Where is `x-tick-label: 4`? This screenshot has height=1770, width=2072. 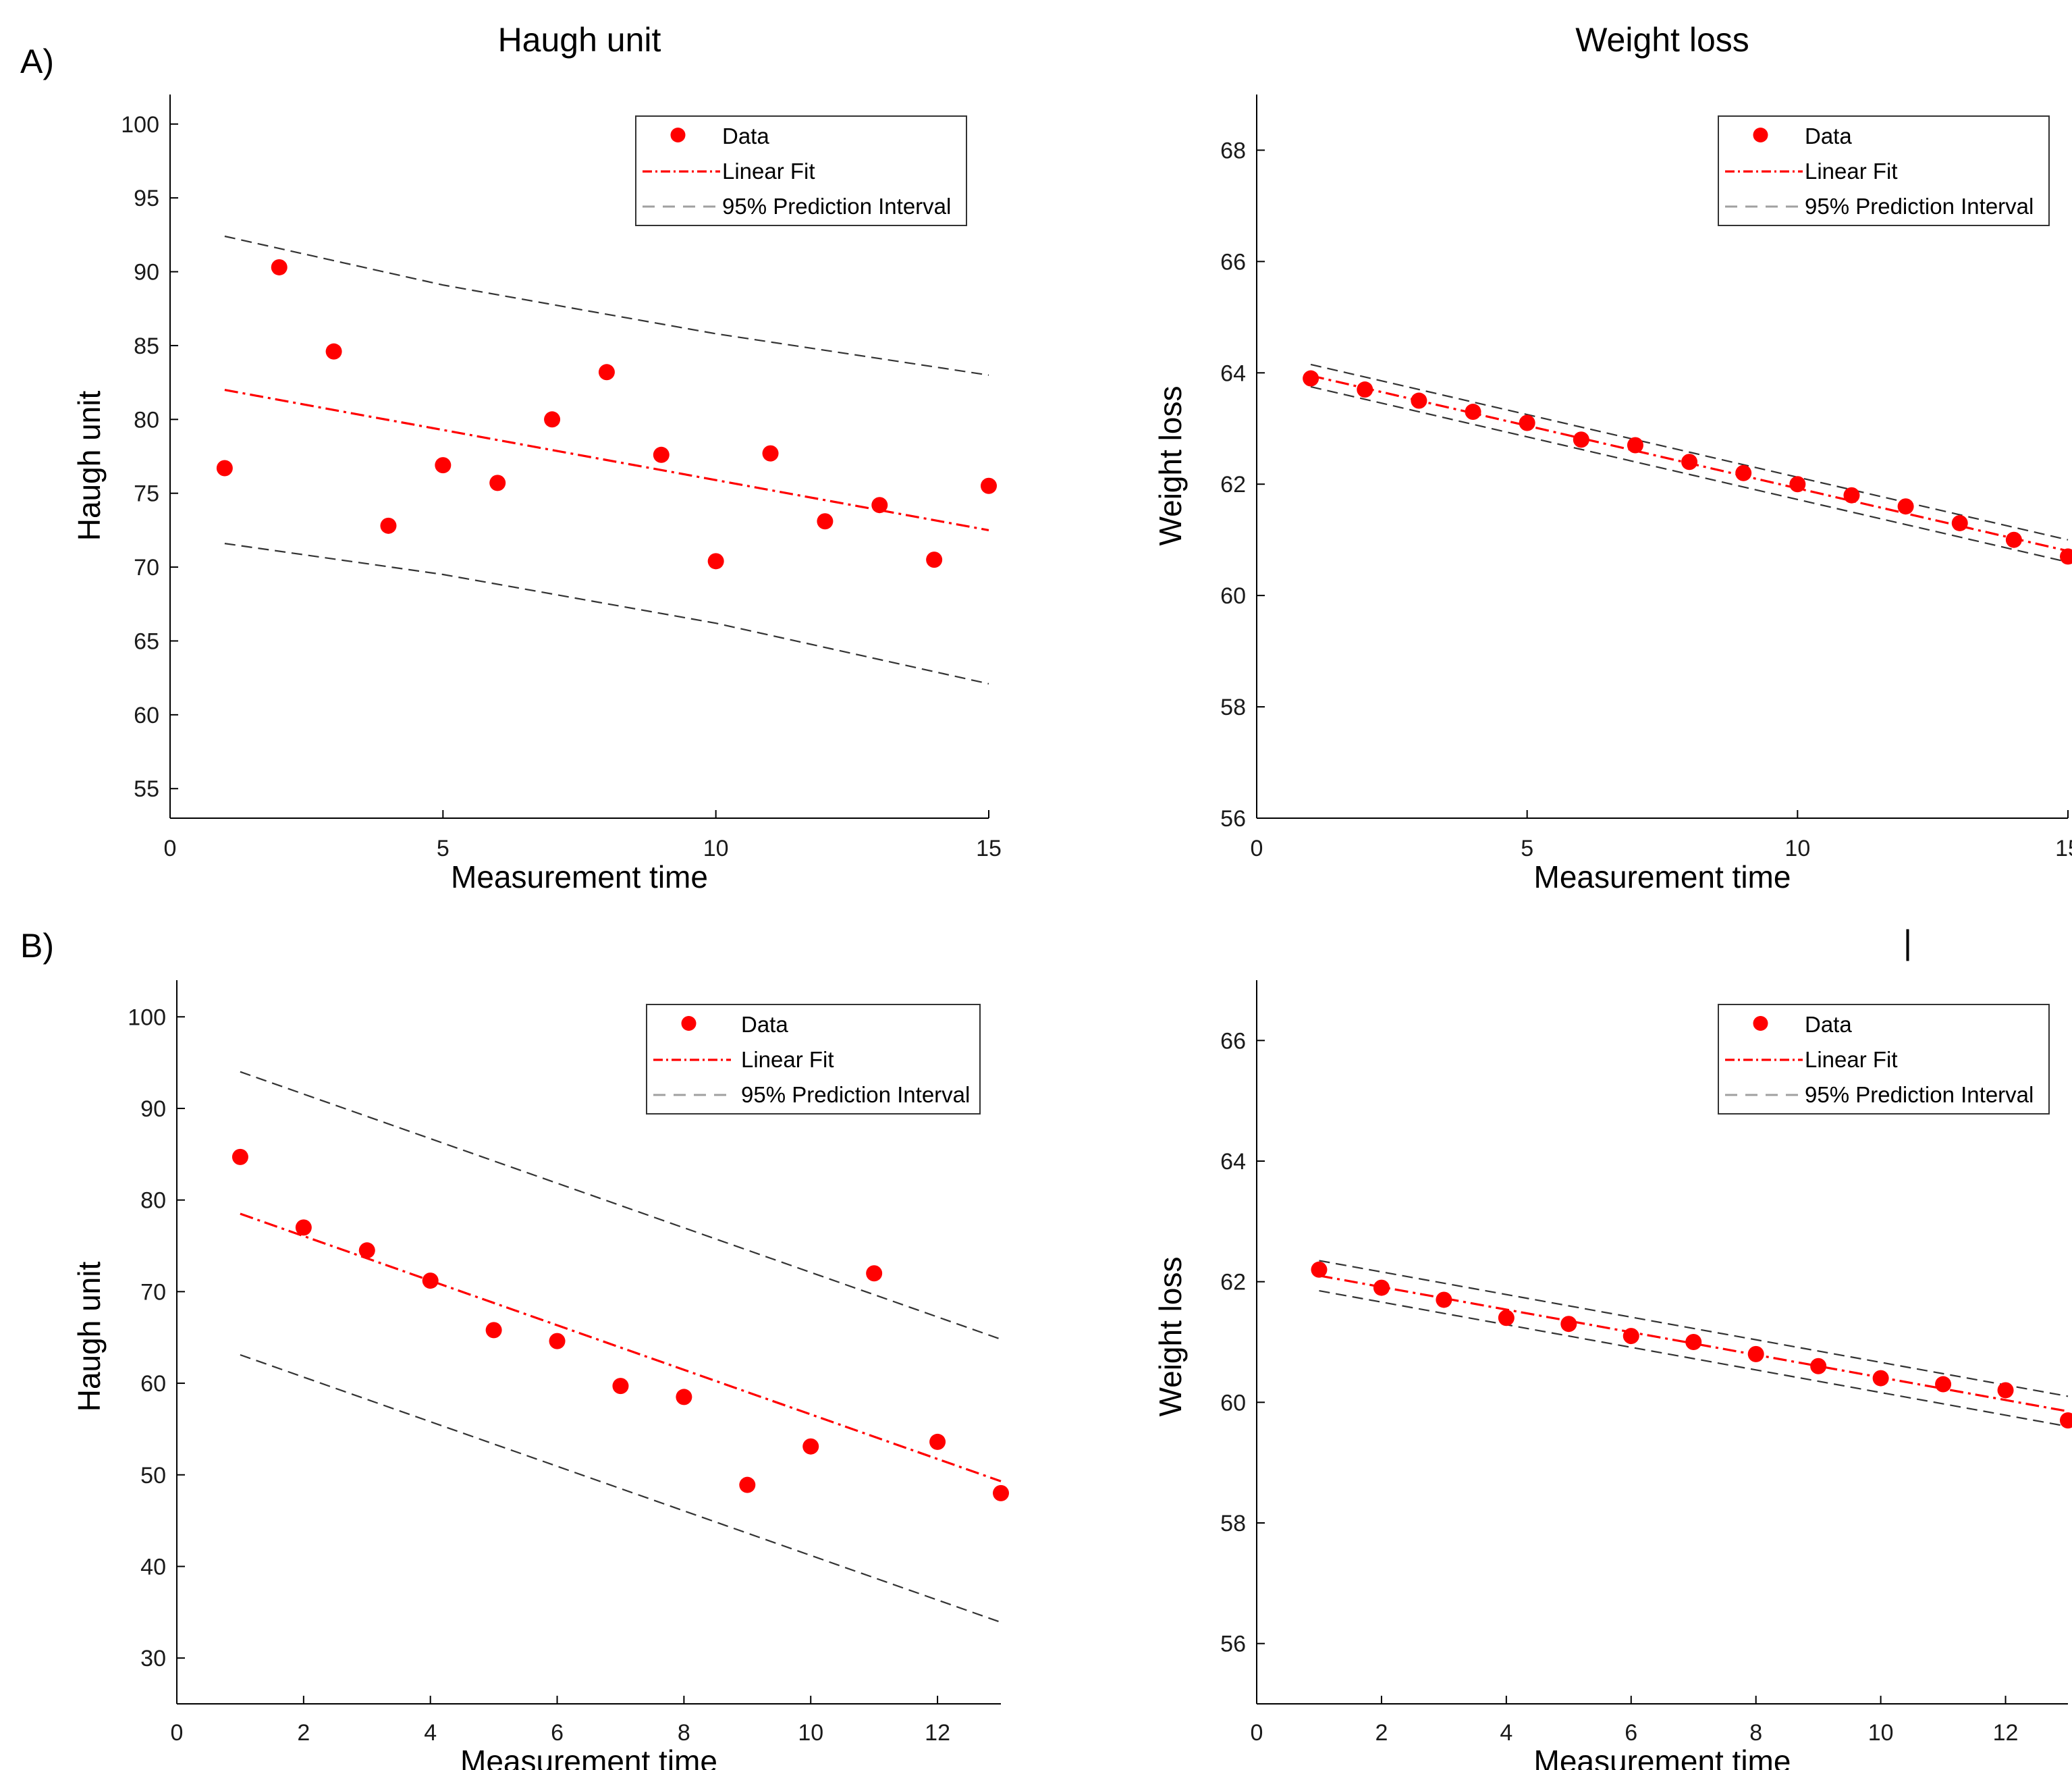
x-tick-label: 4 is located at coordinates (1506, 1733).